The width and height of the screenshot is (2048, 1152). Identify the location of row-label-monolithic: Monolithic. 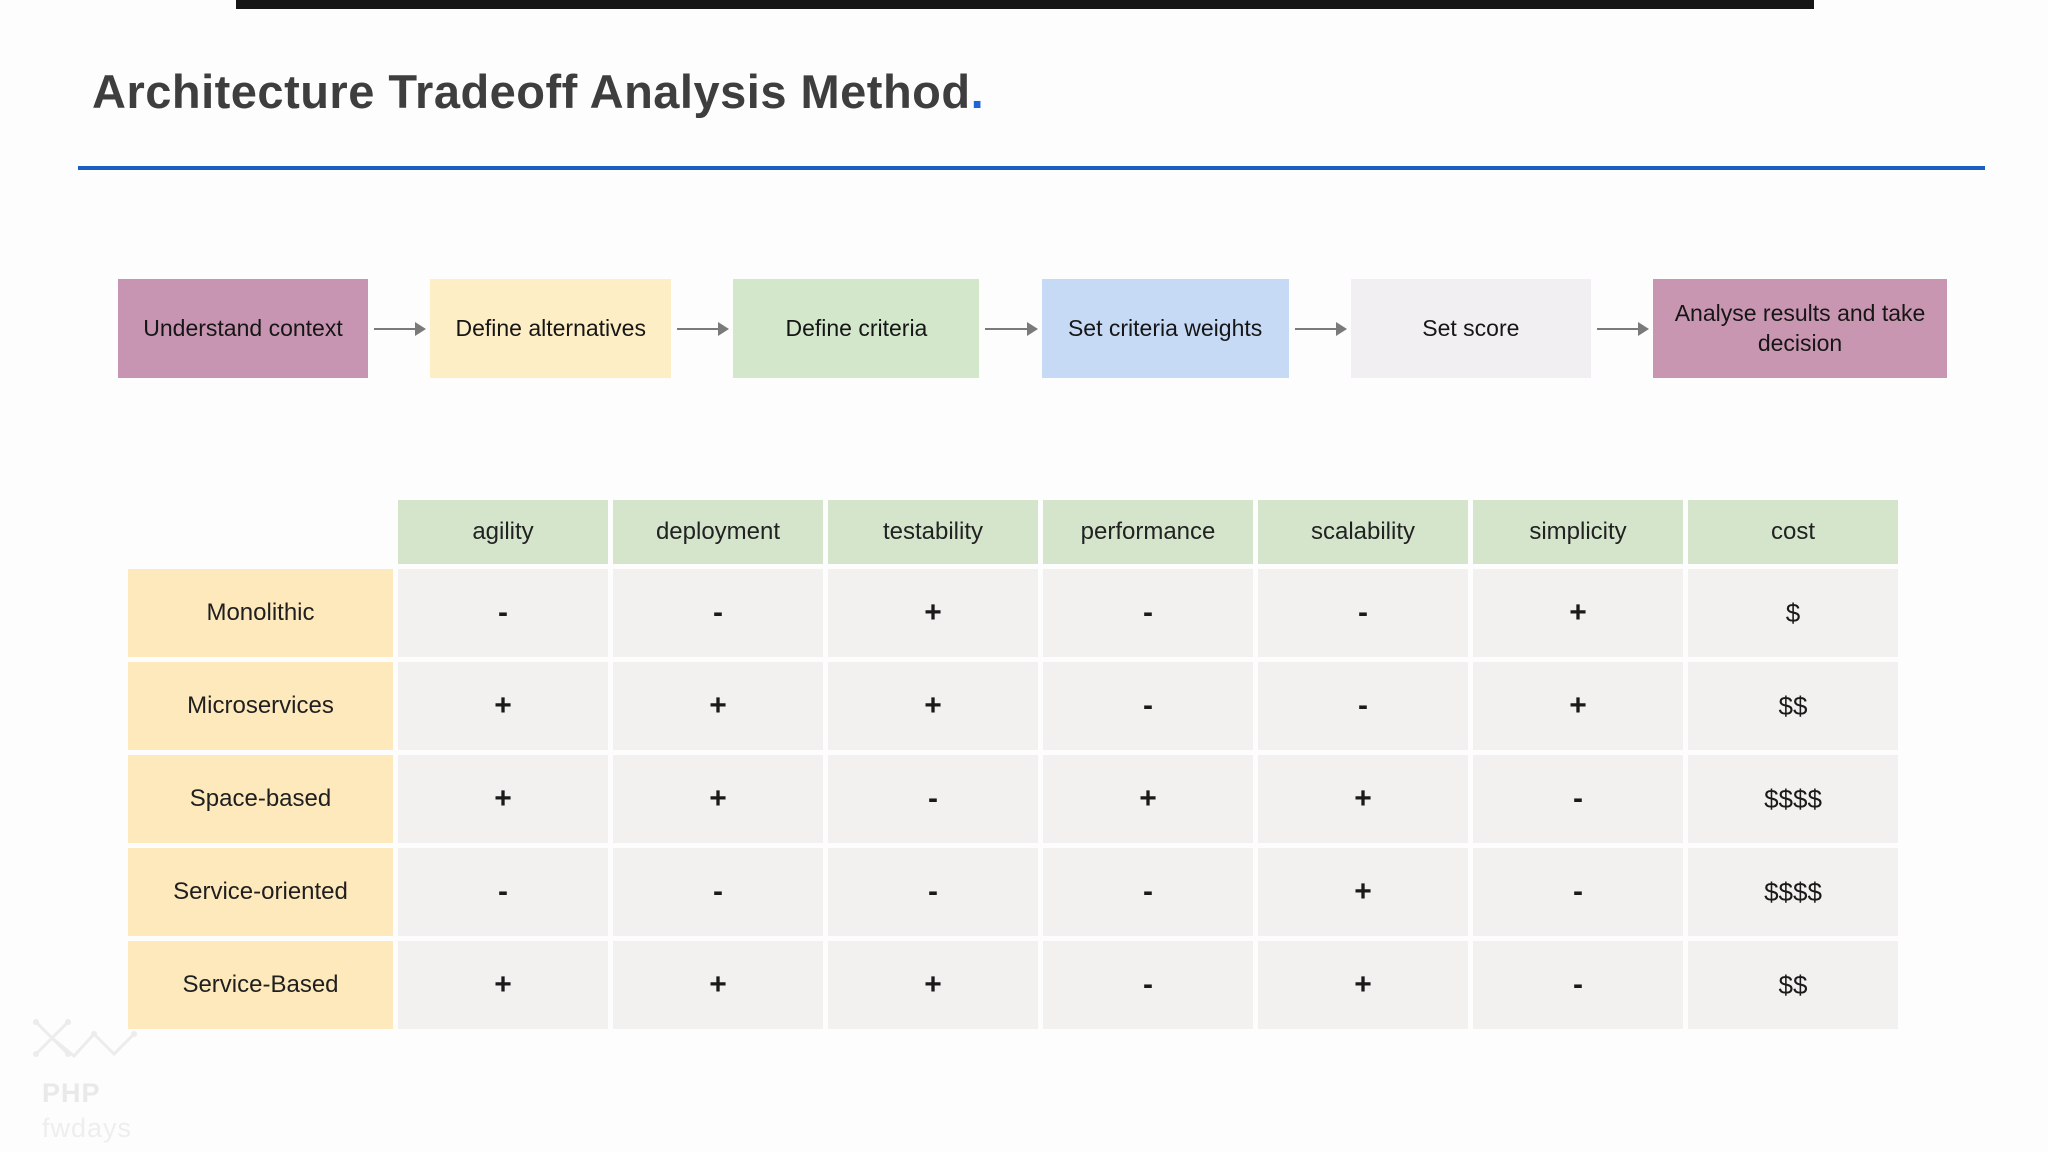
(260, 613).